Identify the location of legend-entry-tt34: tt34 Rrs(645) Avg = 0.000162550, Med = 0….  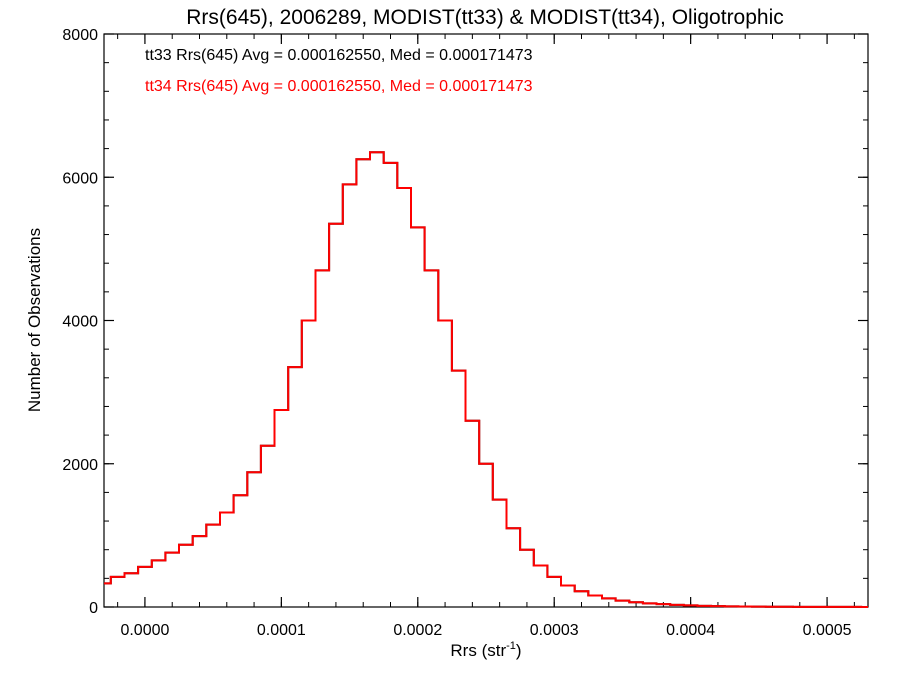
(339, 86).